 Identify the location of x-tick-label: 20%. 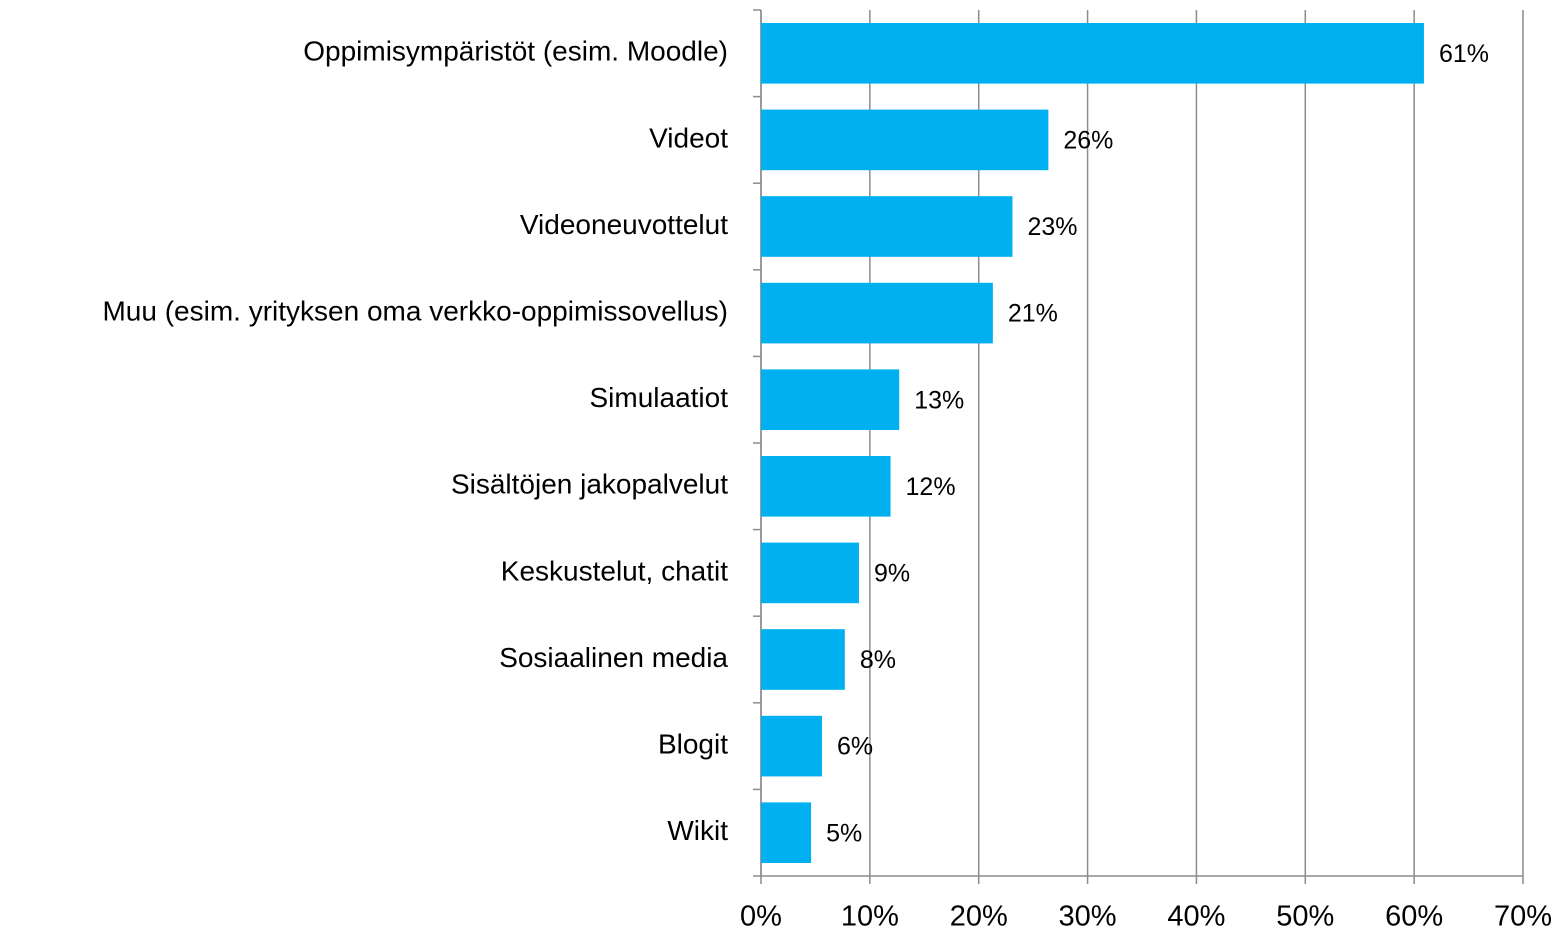
(979, 917).